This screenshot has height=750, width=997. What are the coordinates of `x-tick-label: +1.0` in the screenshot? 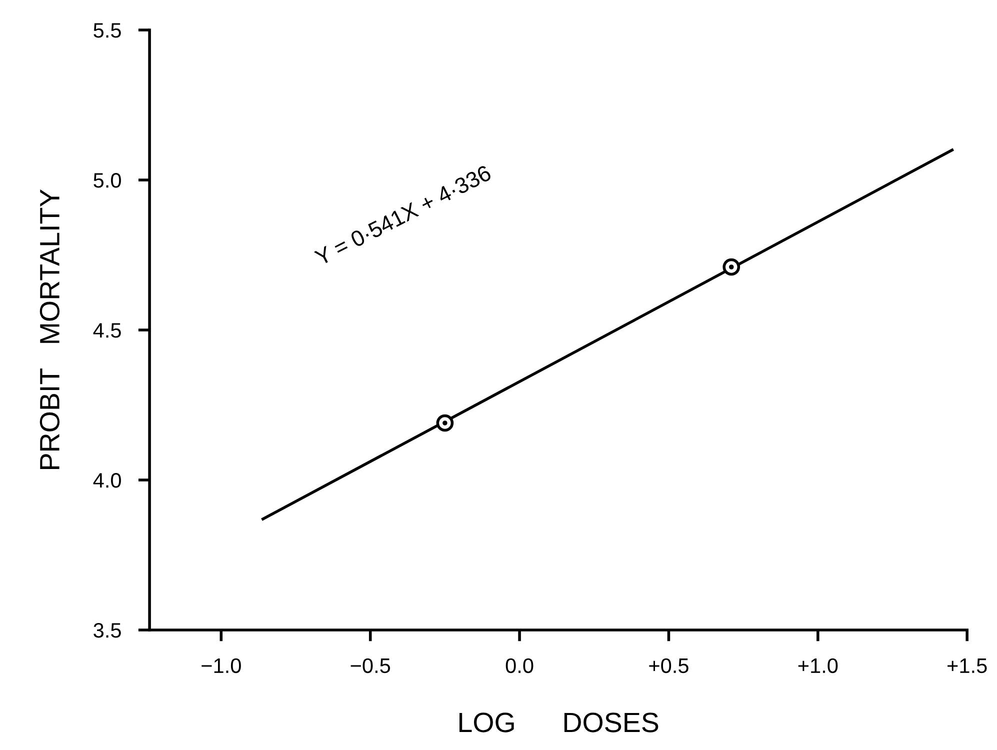 It's located at (818, 666).